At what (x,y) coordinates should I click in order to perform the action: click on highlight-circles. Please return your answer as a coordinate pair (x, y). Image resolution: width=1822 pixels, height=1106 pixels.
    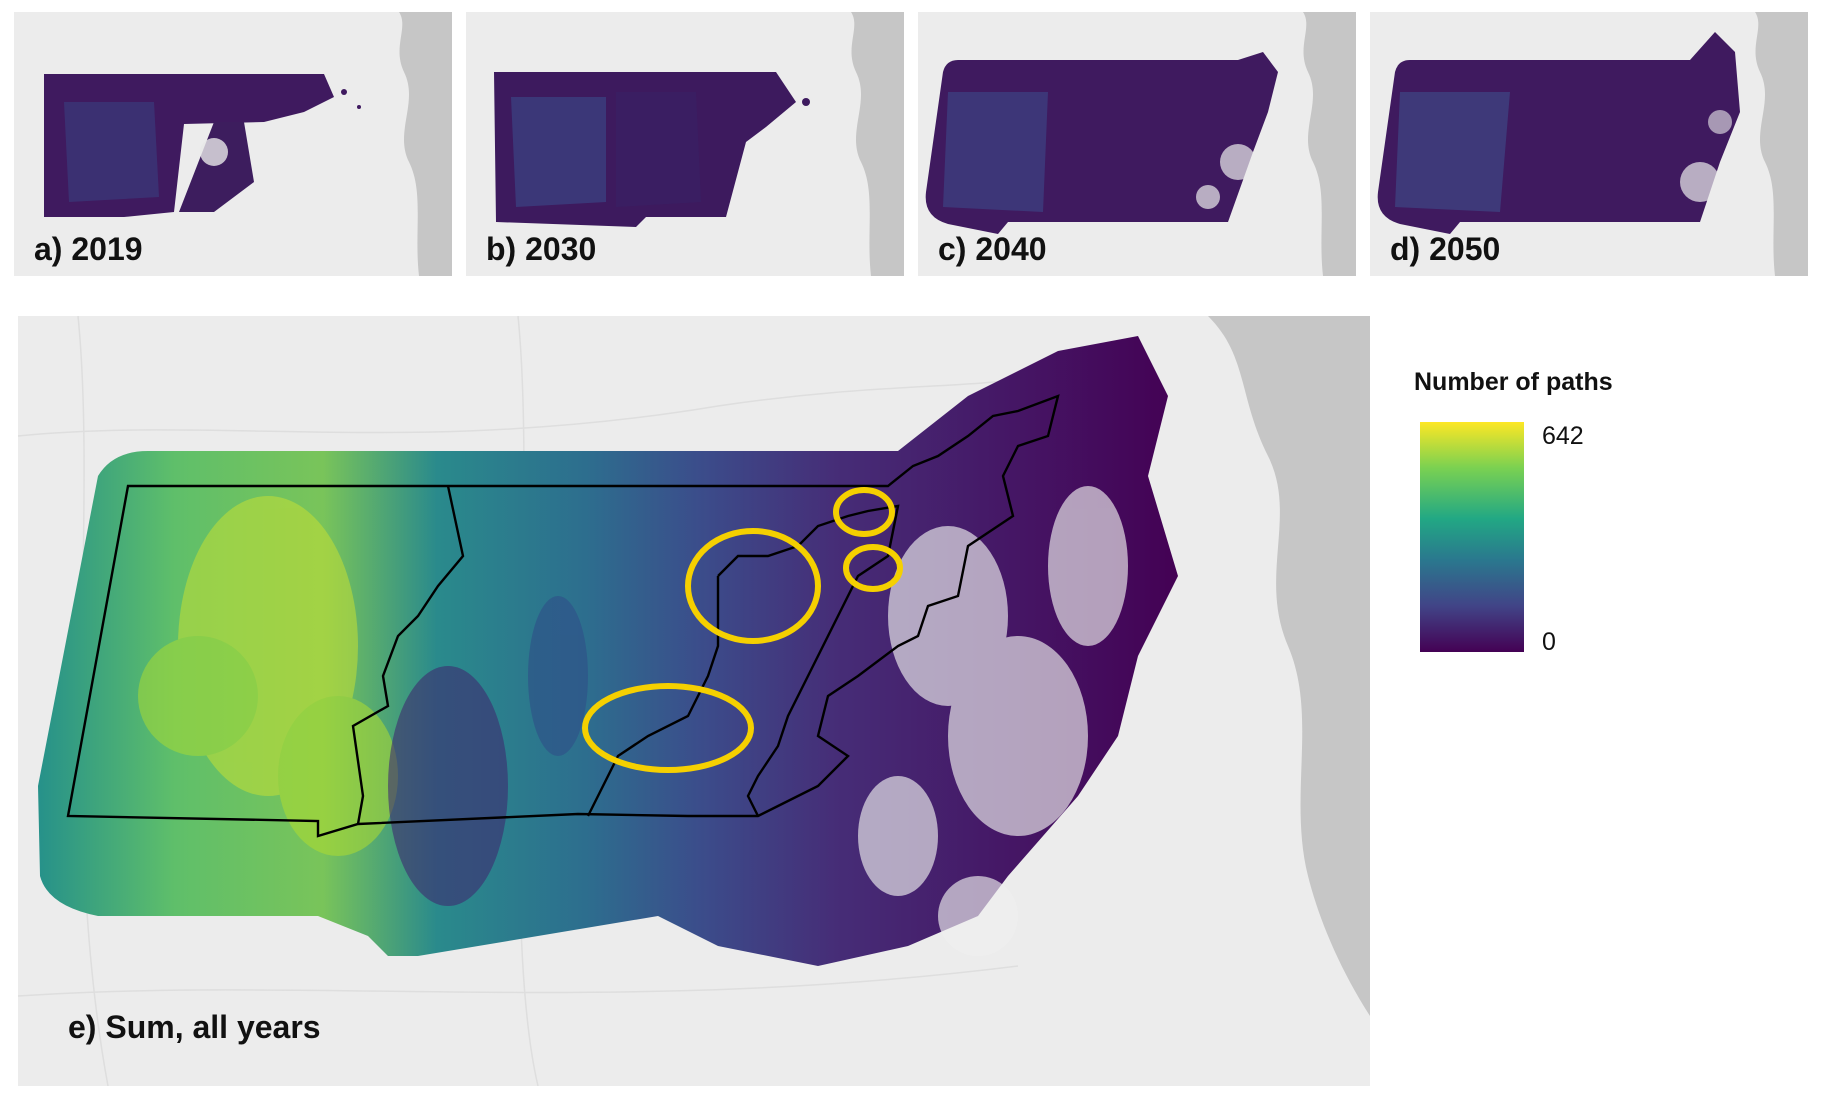
    Looking at the image, I should click on (742, 630).